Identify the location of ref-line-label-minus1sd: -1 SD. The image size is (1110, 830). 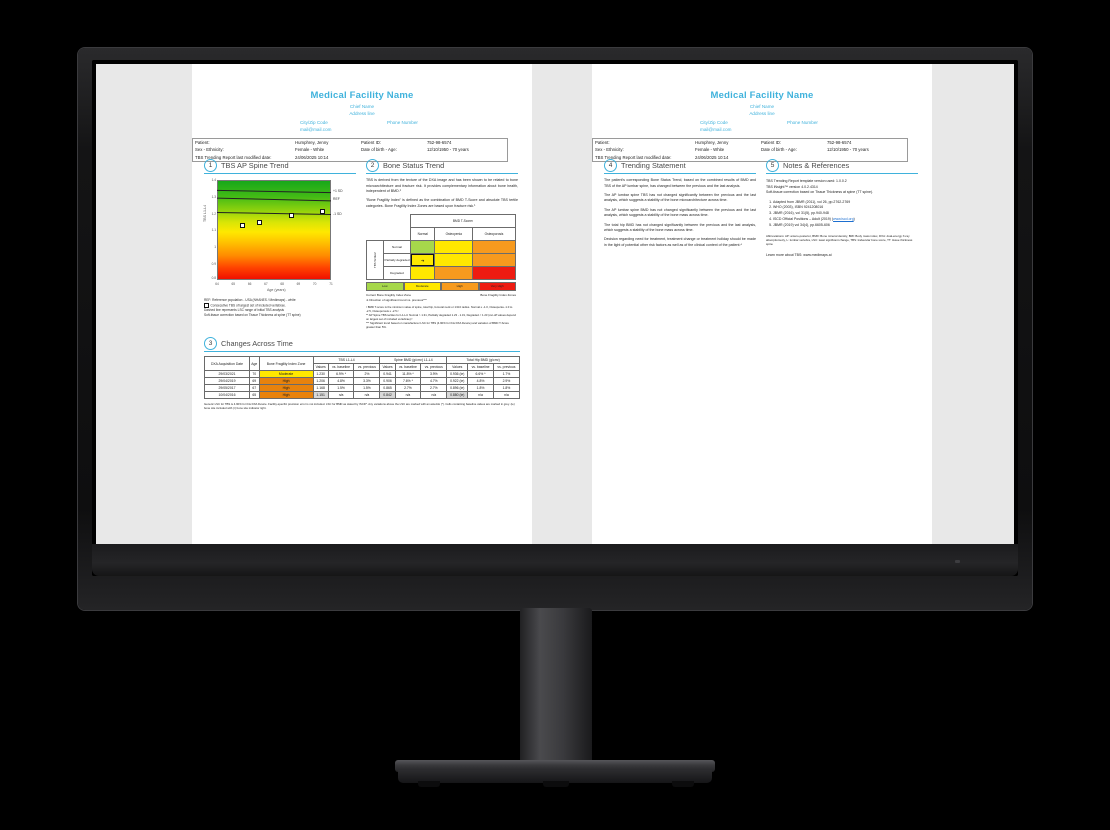
(337, 214).